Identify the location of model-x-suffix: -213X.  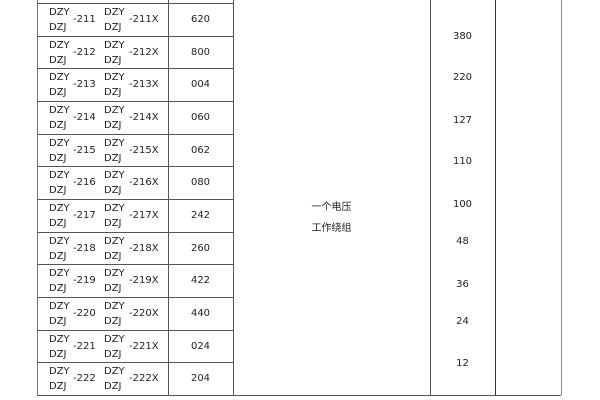
(144, 85).